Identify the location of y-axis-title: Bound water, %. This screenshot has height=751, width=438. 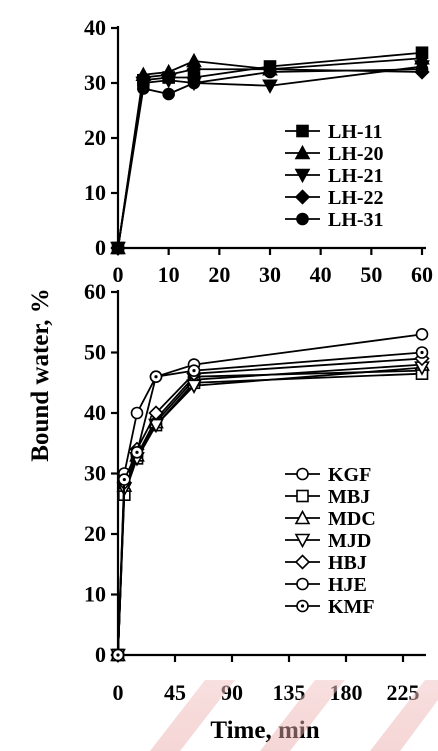
(40, 374).